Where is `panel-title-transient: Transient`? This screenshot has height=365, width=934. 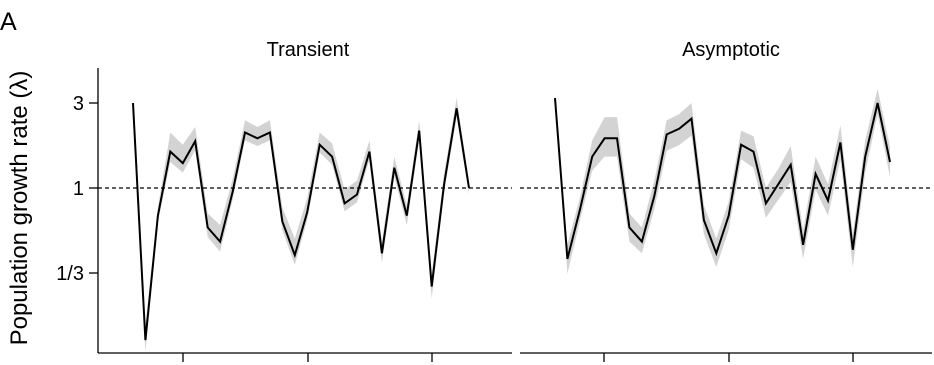
panel-title-transient: Transient is located at coordinates (308, 50).